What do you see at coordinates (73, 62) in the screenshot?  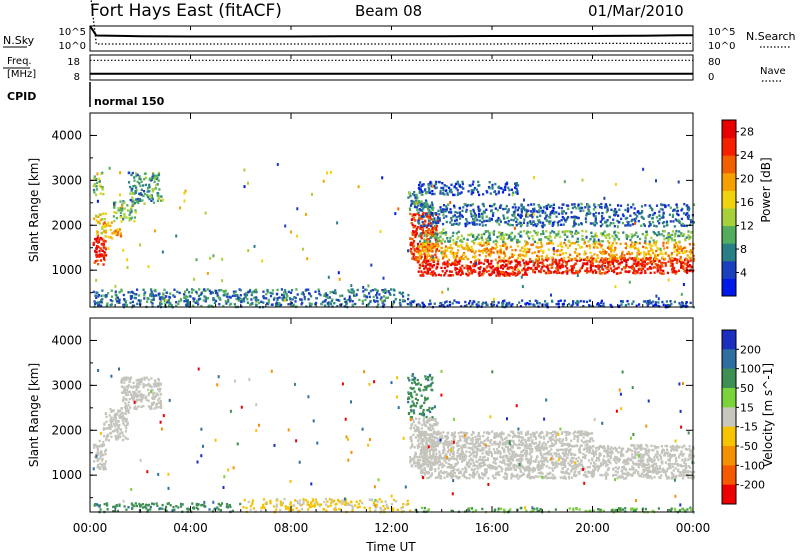 I see `freq-left-tick-top: 18` at bounding box center [73, 62].